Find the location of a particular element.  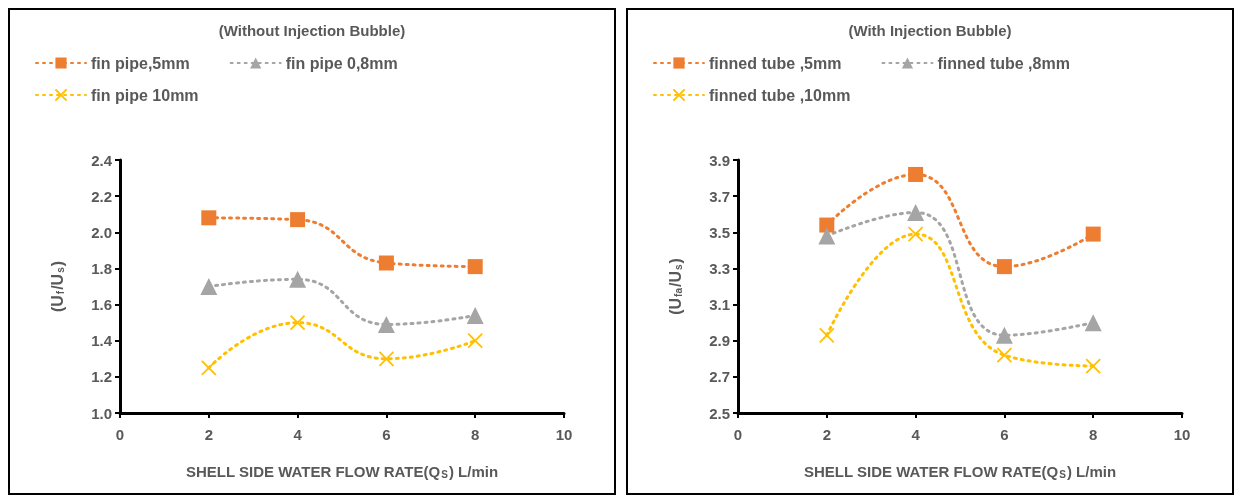

y-tick-label: 2.7 is located at coordinates (719, 377).